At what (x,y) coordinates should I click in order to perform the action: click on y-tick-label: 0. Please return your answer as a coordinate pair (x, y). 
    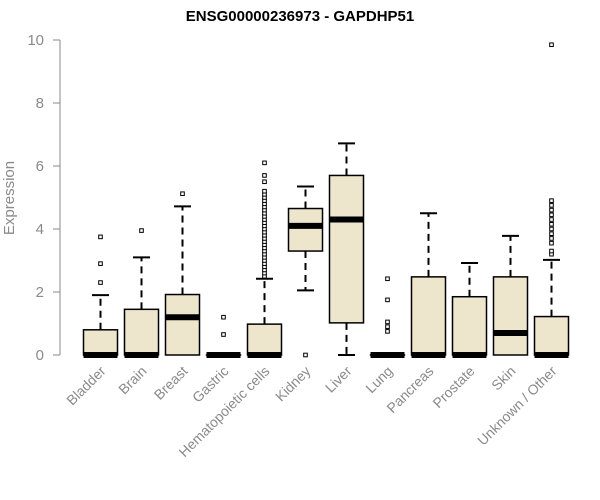
    Looking at the image, I should click on (40, 355).